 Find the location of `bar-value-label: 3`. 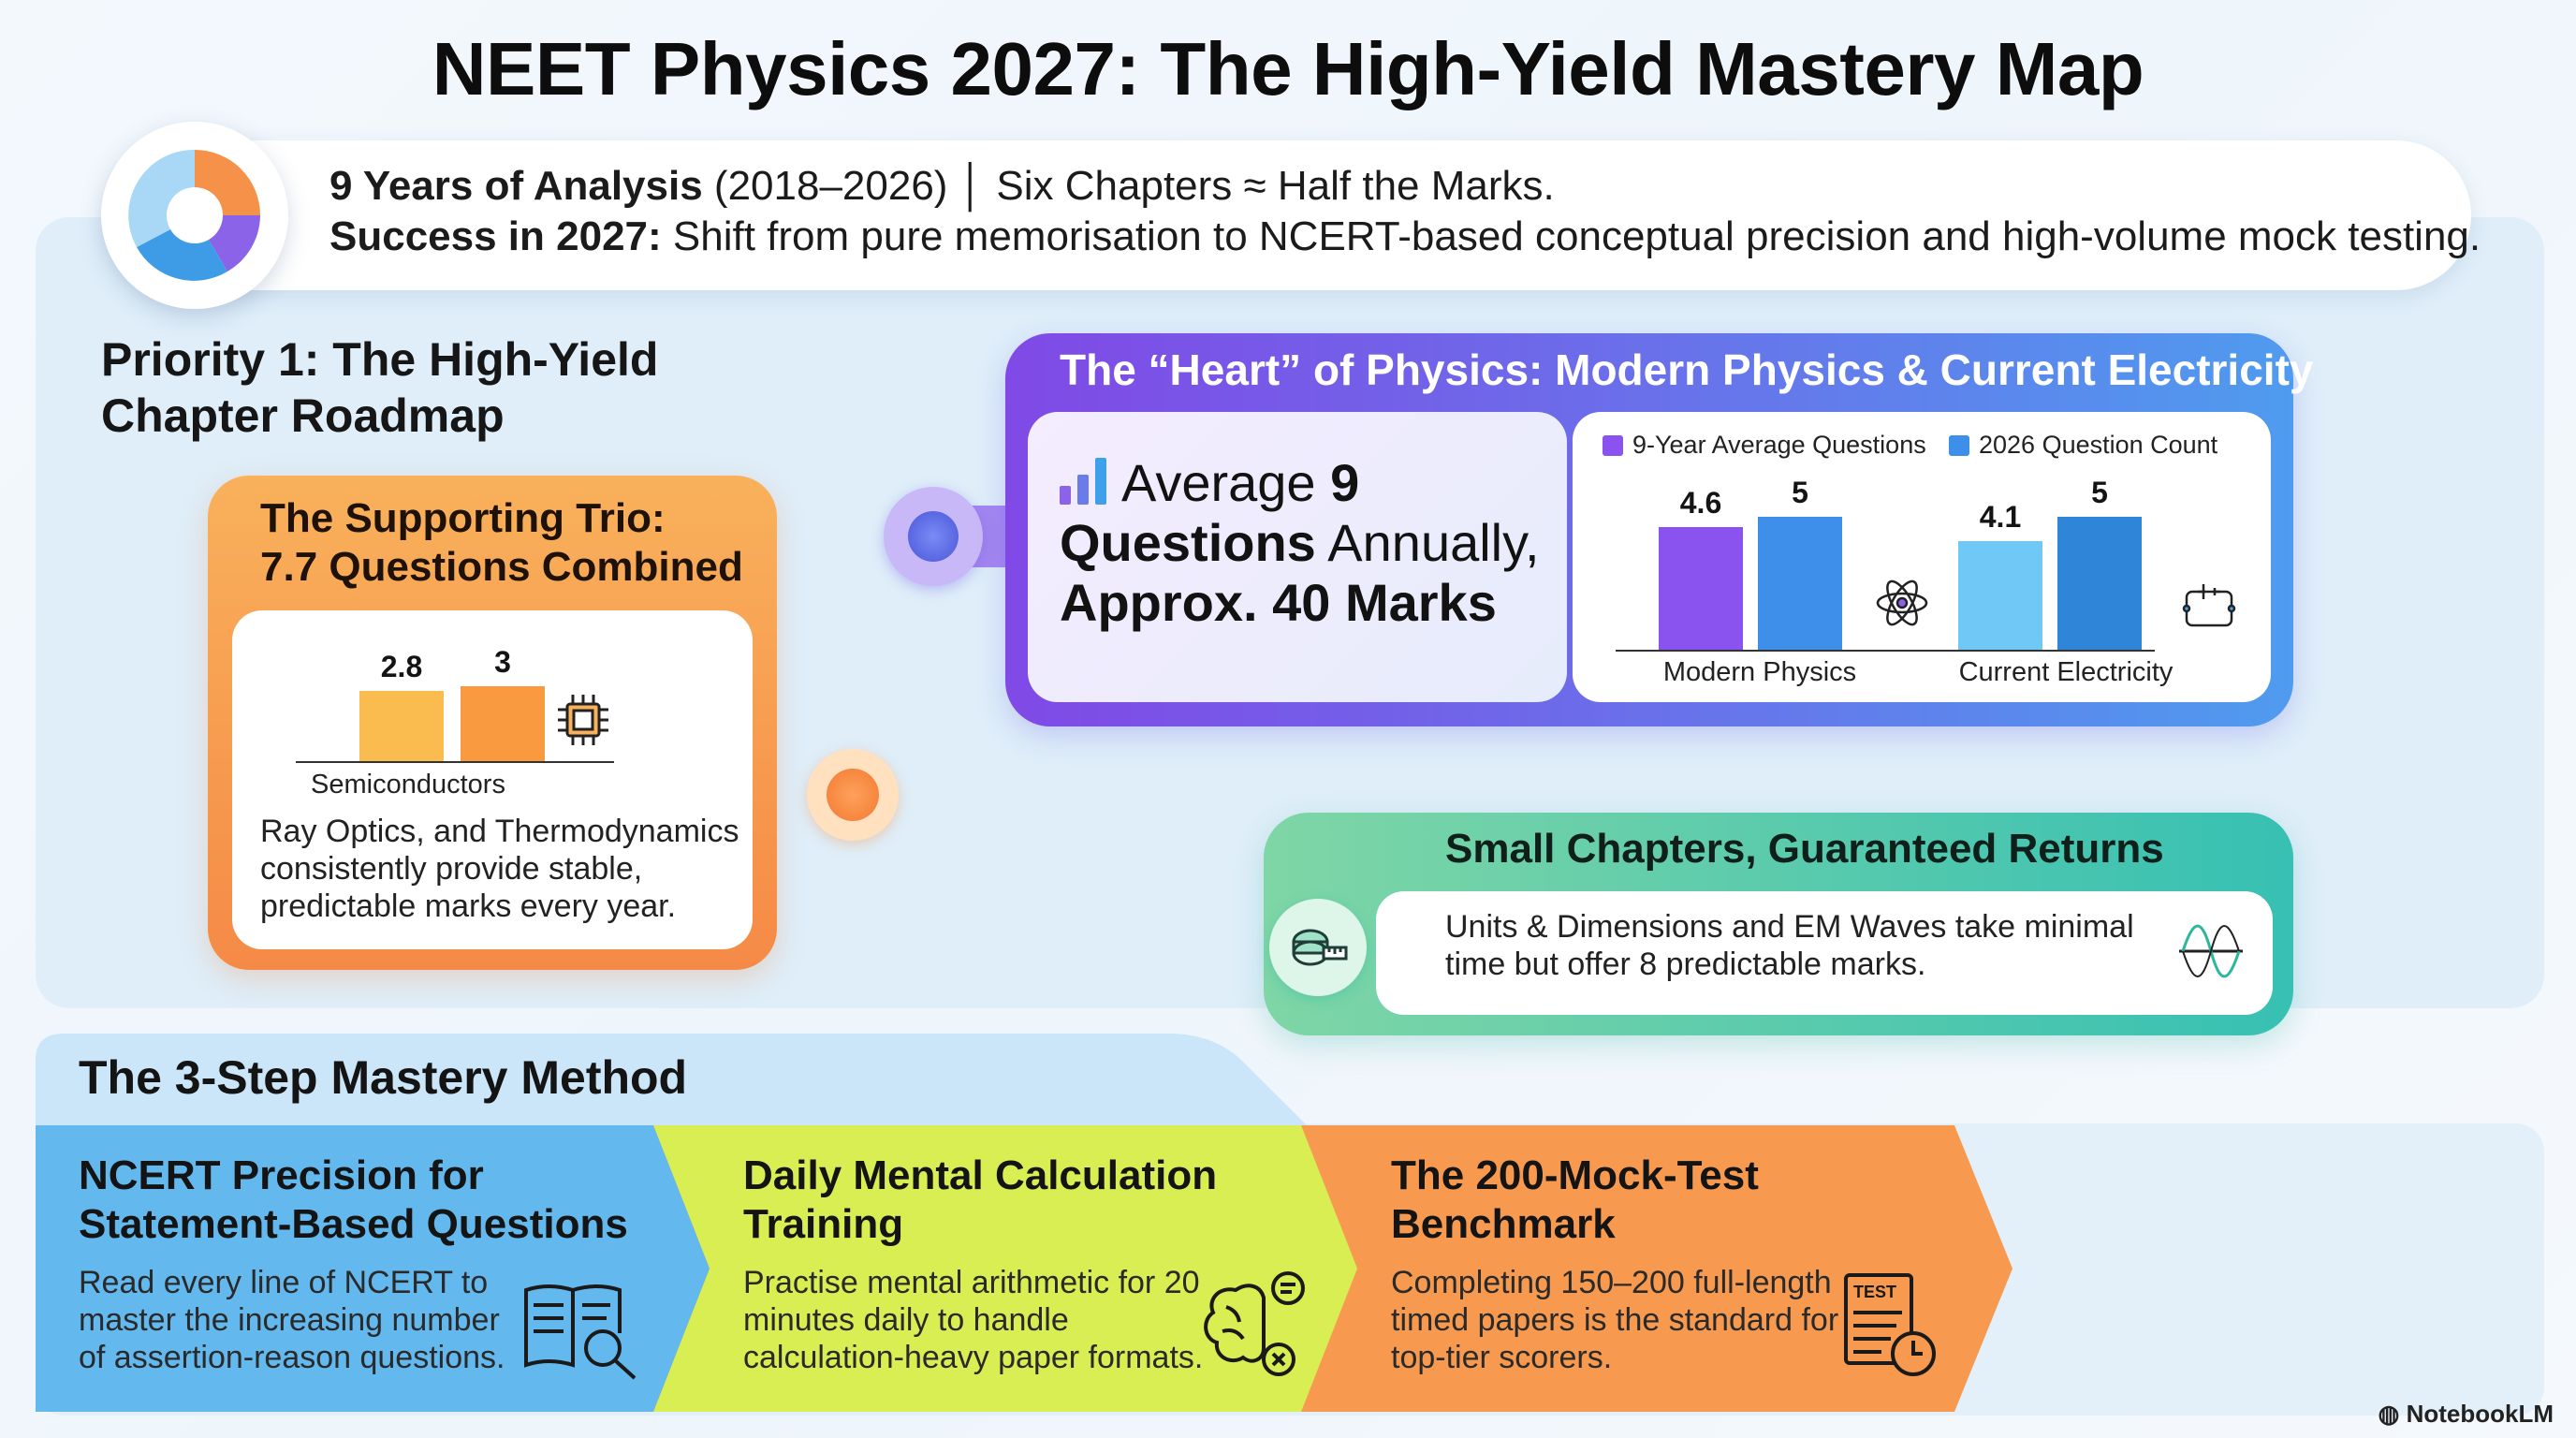

bar-value-label: 3 is located at coordinates (502, 662).